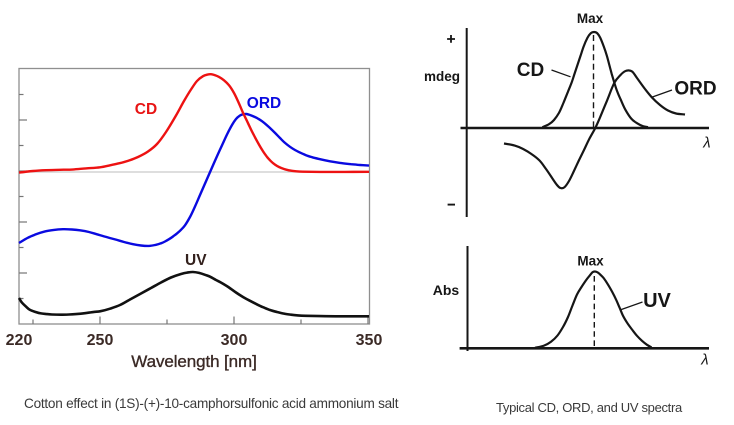 Image resolution: width=734 pixels, height=425 pixels. Describe the element at coordinates (369, 340) in the screenshot. I see `svg-text: 350` at that location.